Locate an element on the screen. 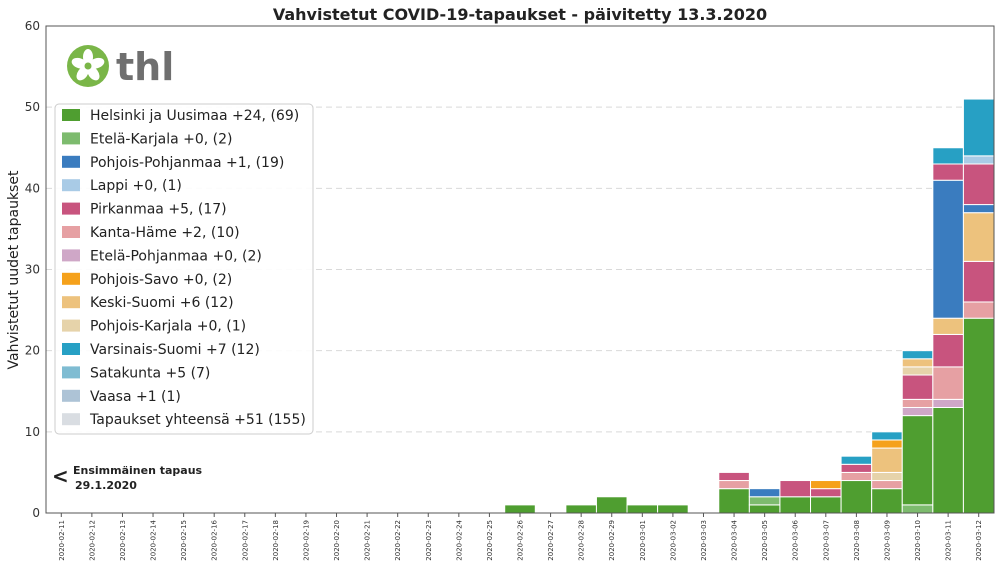 The image size is (1000, 567). legend-label: Pohjois-Karjala +0, (1) is located at coordinates (168, 327).